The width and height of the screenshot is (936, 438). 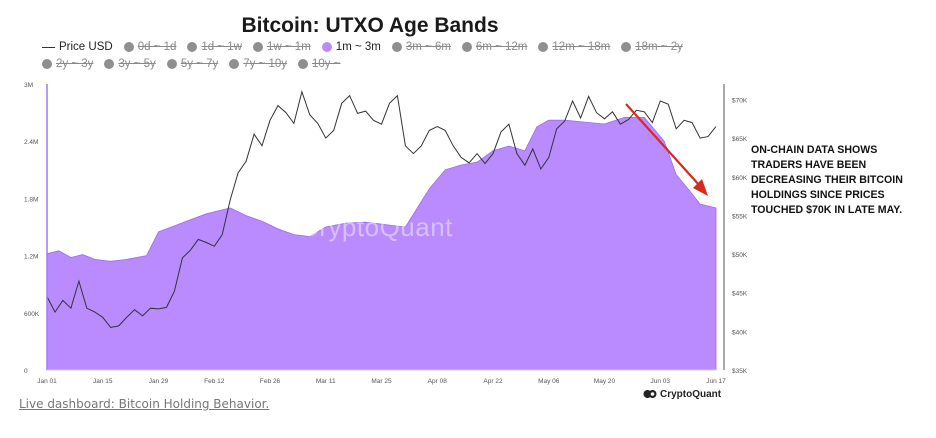 I want to click on legend-item: 1m ~ 3m, so click(x=351, y=47).